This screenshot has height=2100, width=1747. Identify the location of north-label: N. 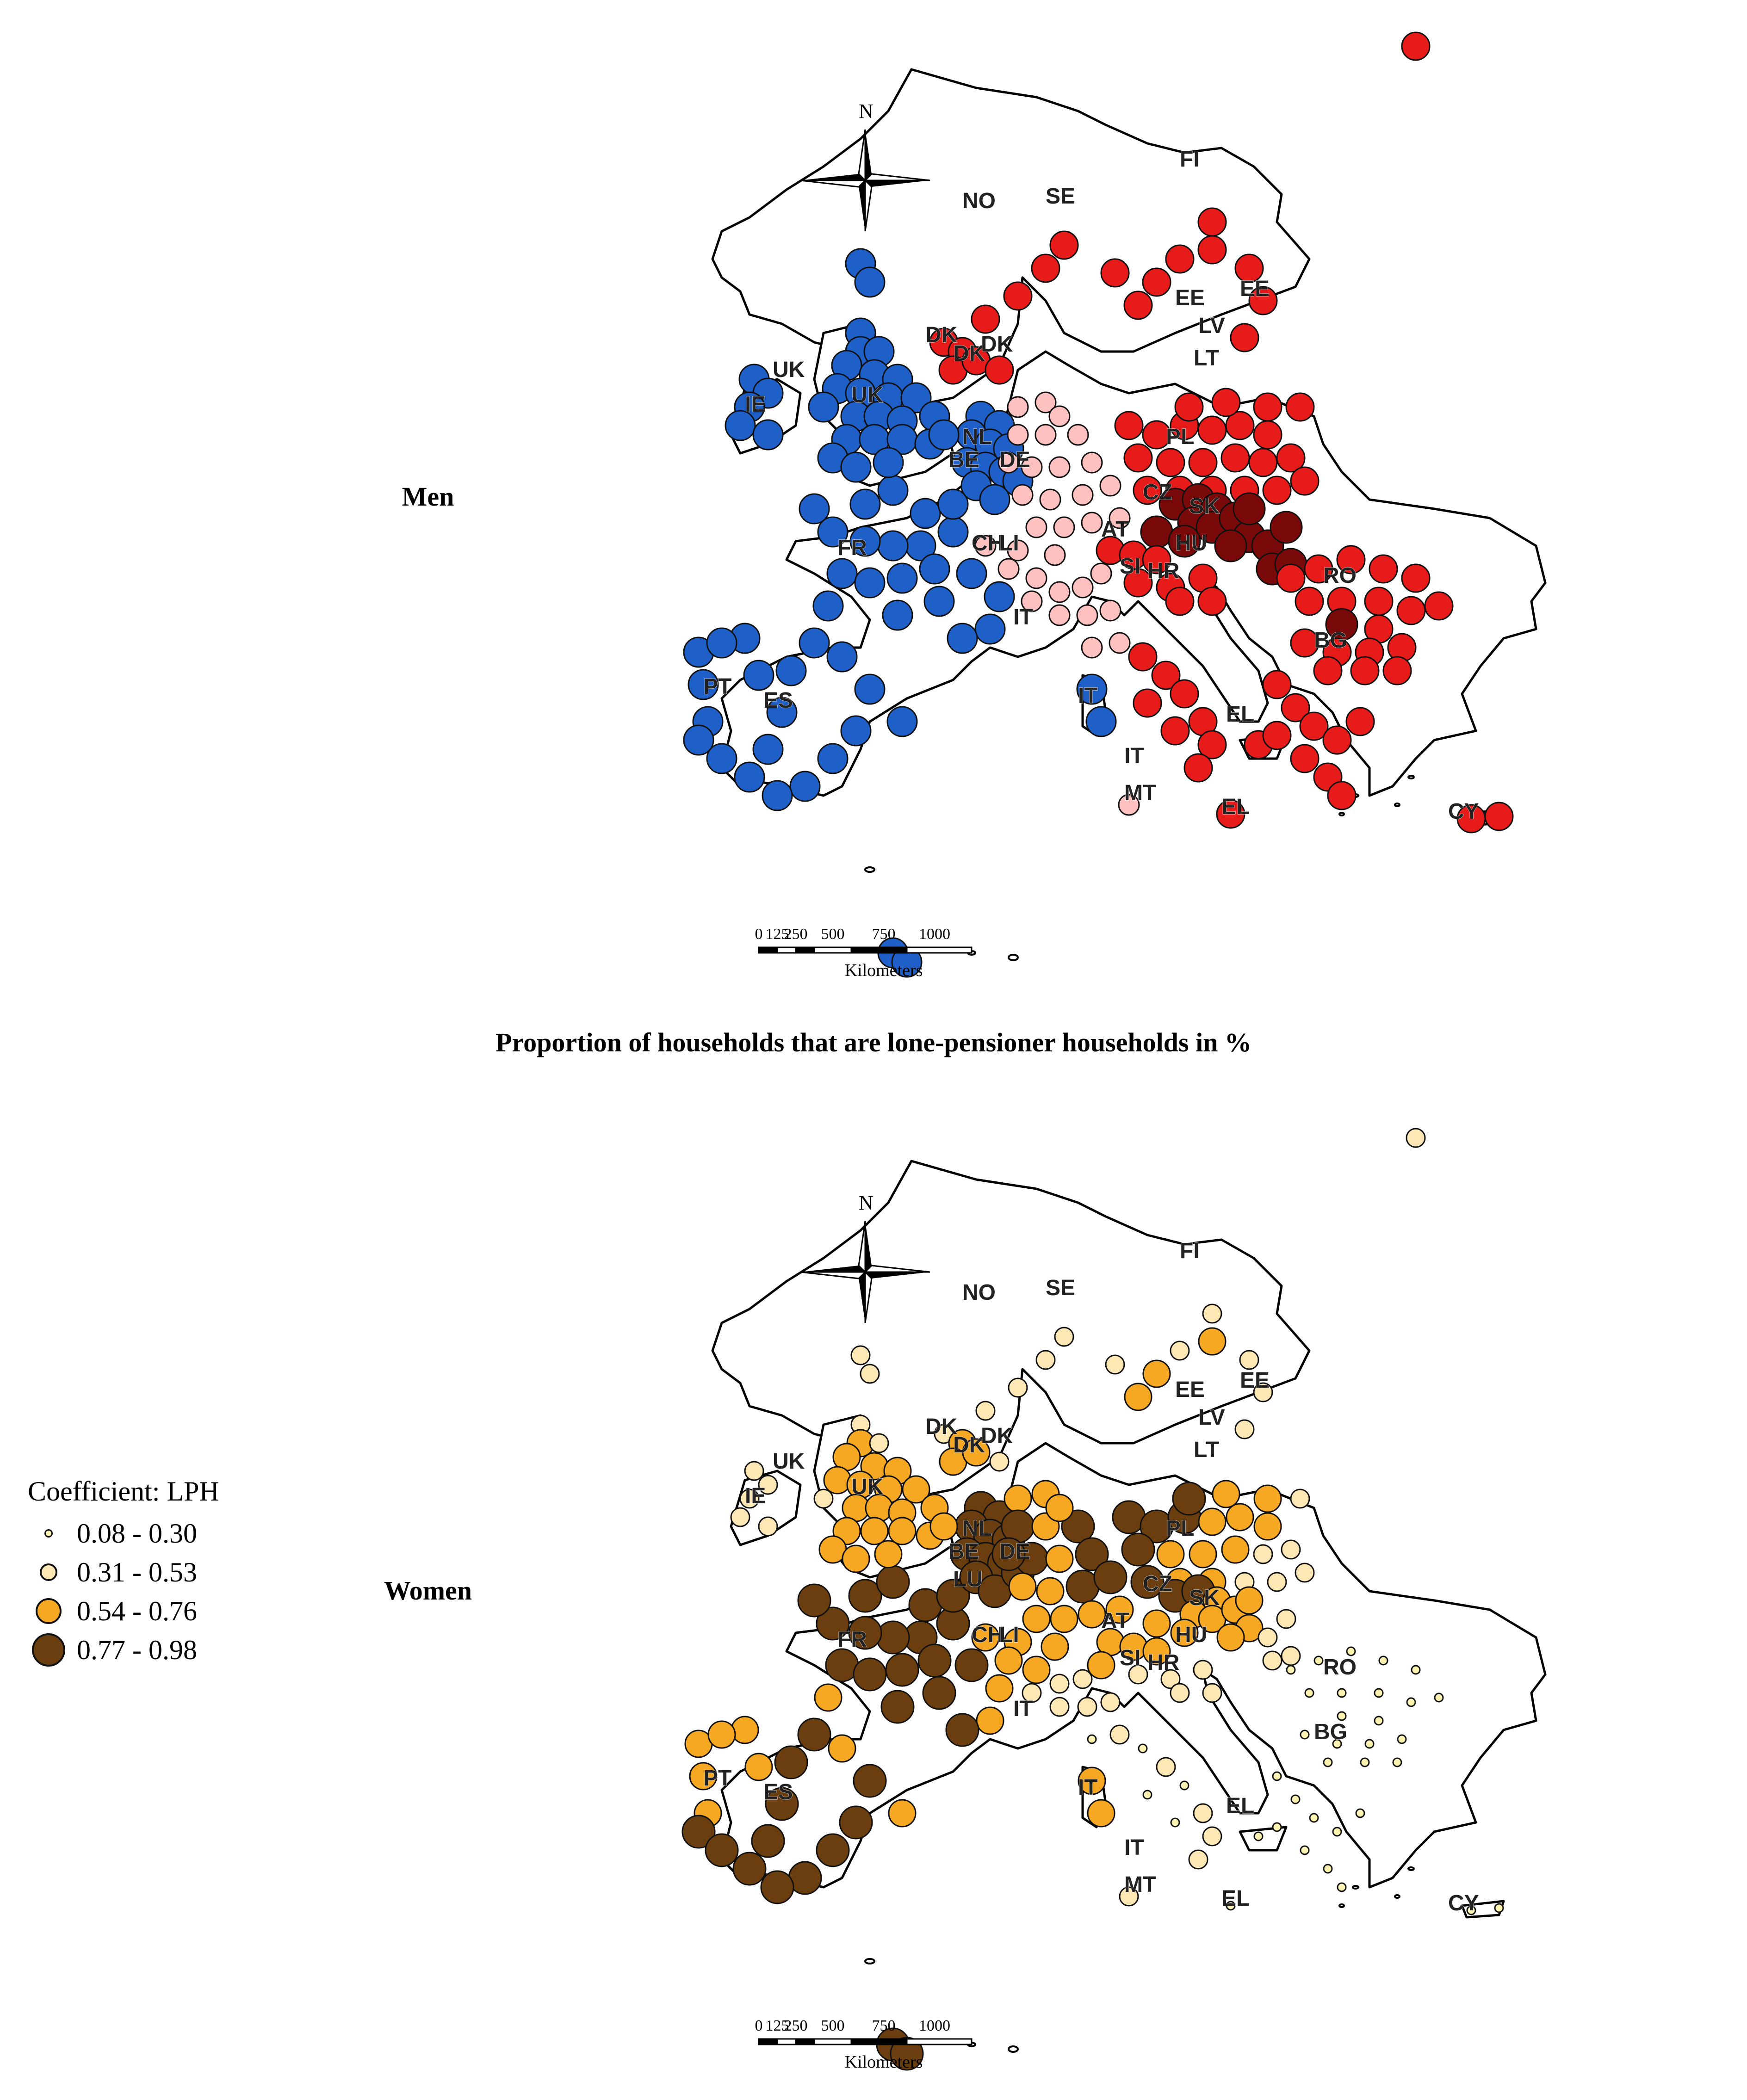
(866, 1203).